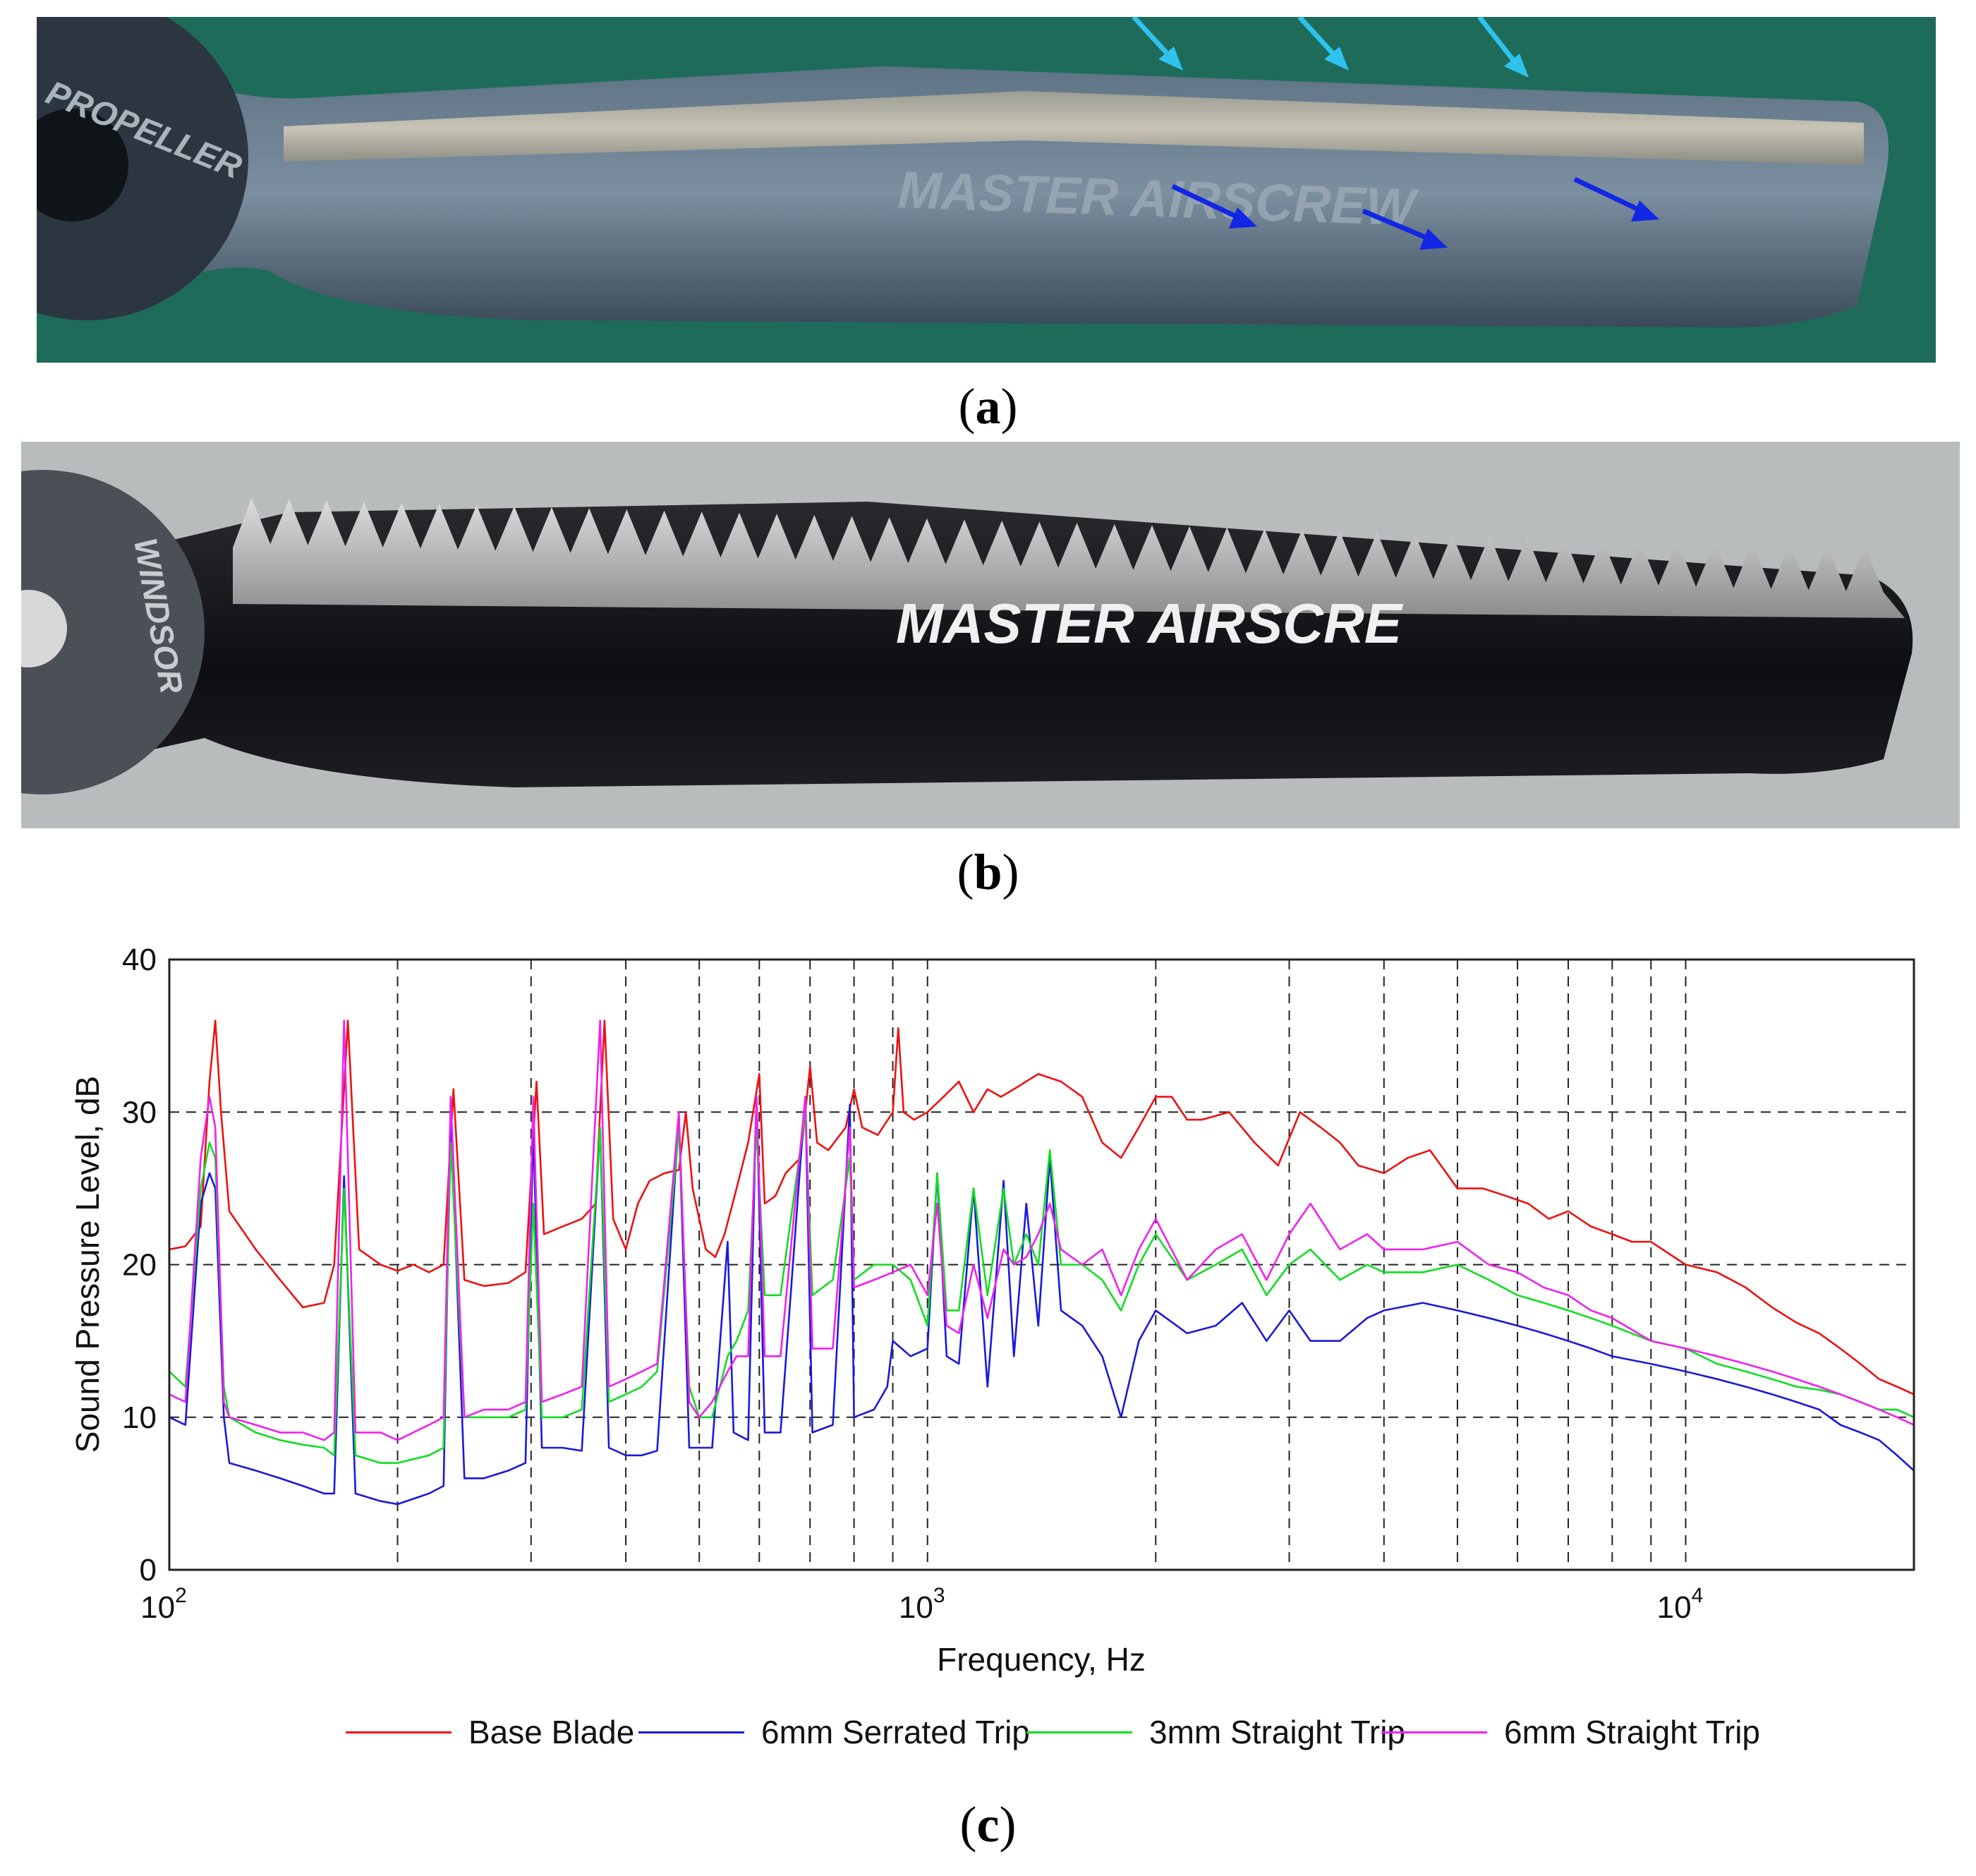 Image resolution: width=1976 pixels, height=1876 pixels. What do you see at coordinates (1632, 1732) in the screenshot?
I see `legend-label: 6mm Straight Trip` at bounding box center [1632, 1732].